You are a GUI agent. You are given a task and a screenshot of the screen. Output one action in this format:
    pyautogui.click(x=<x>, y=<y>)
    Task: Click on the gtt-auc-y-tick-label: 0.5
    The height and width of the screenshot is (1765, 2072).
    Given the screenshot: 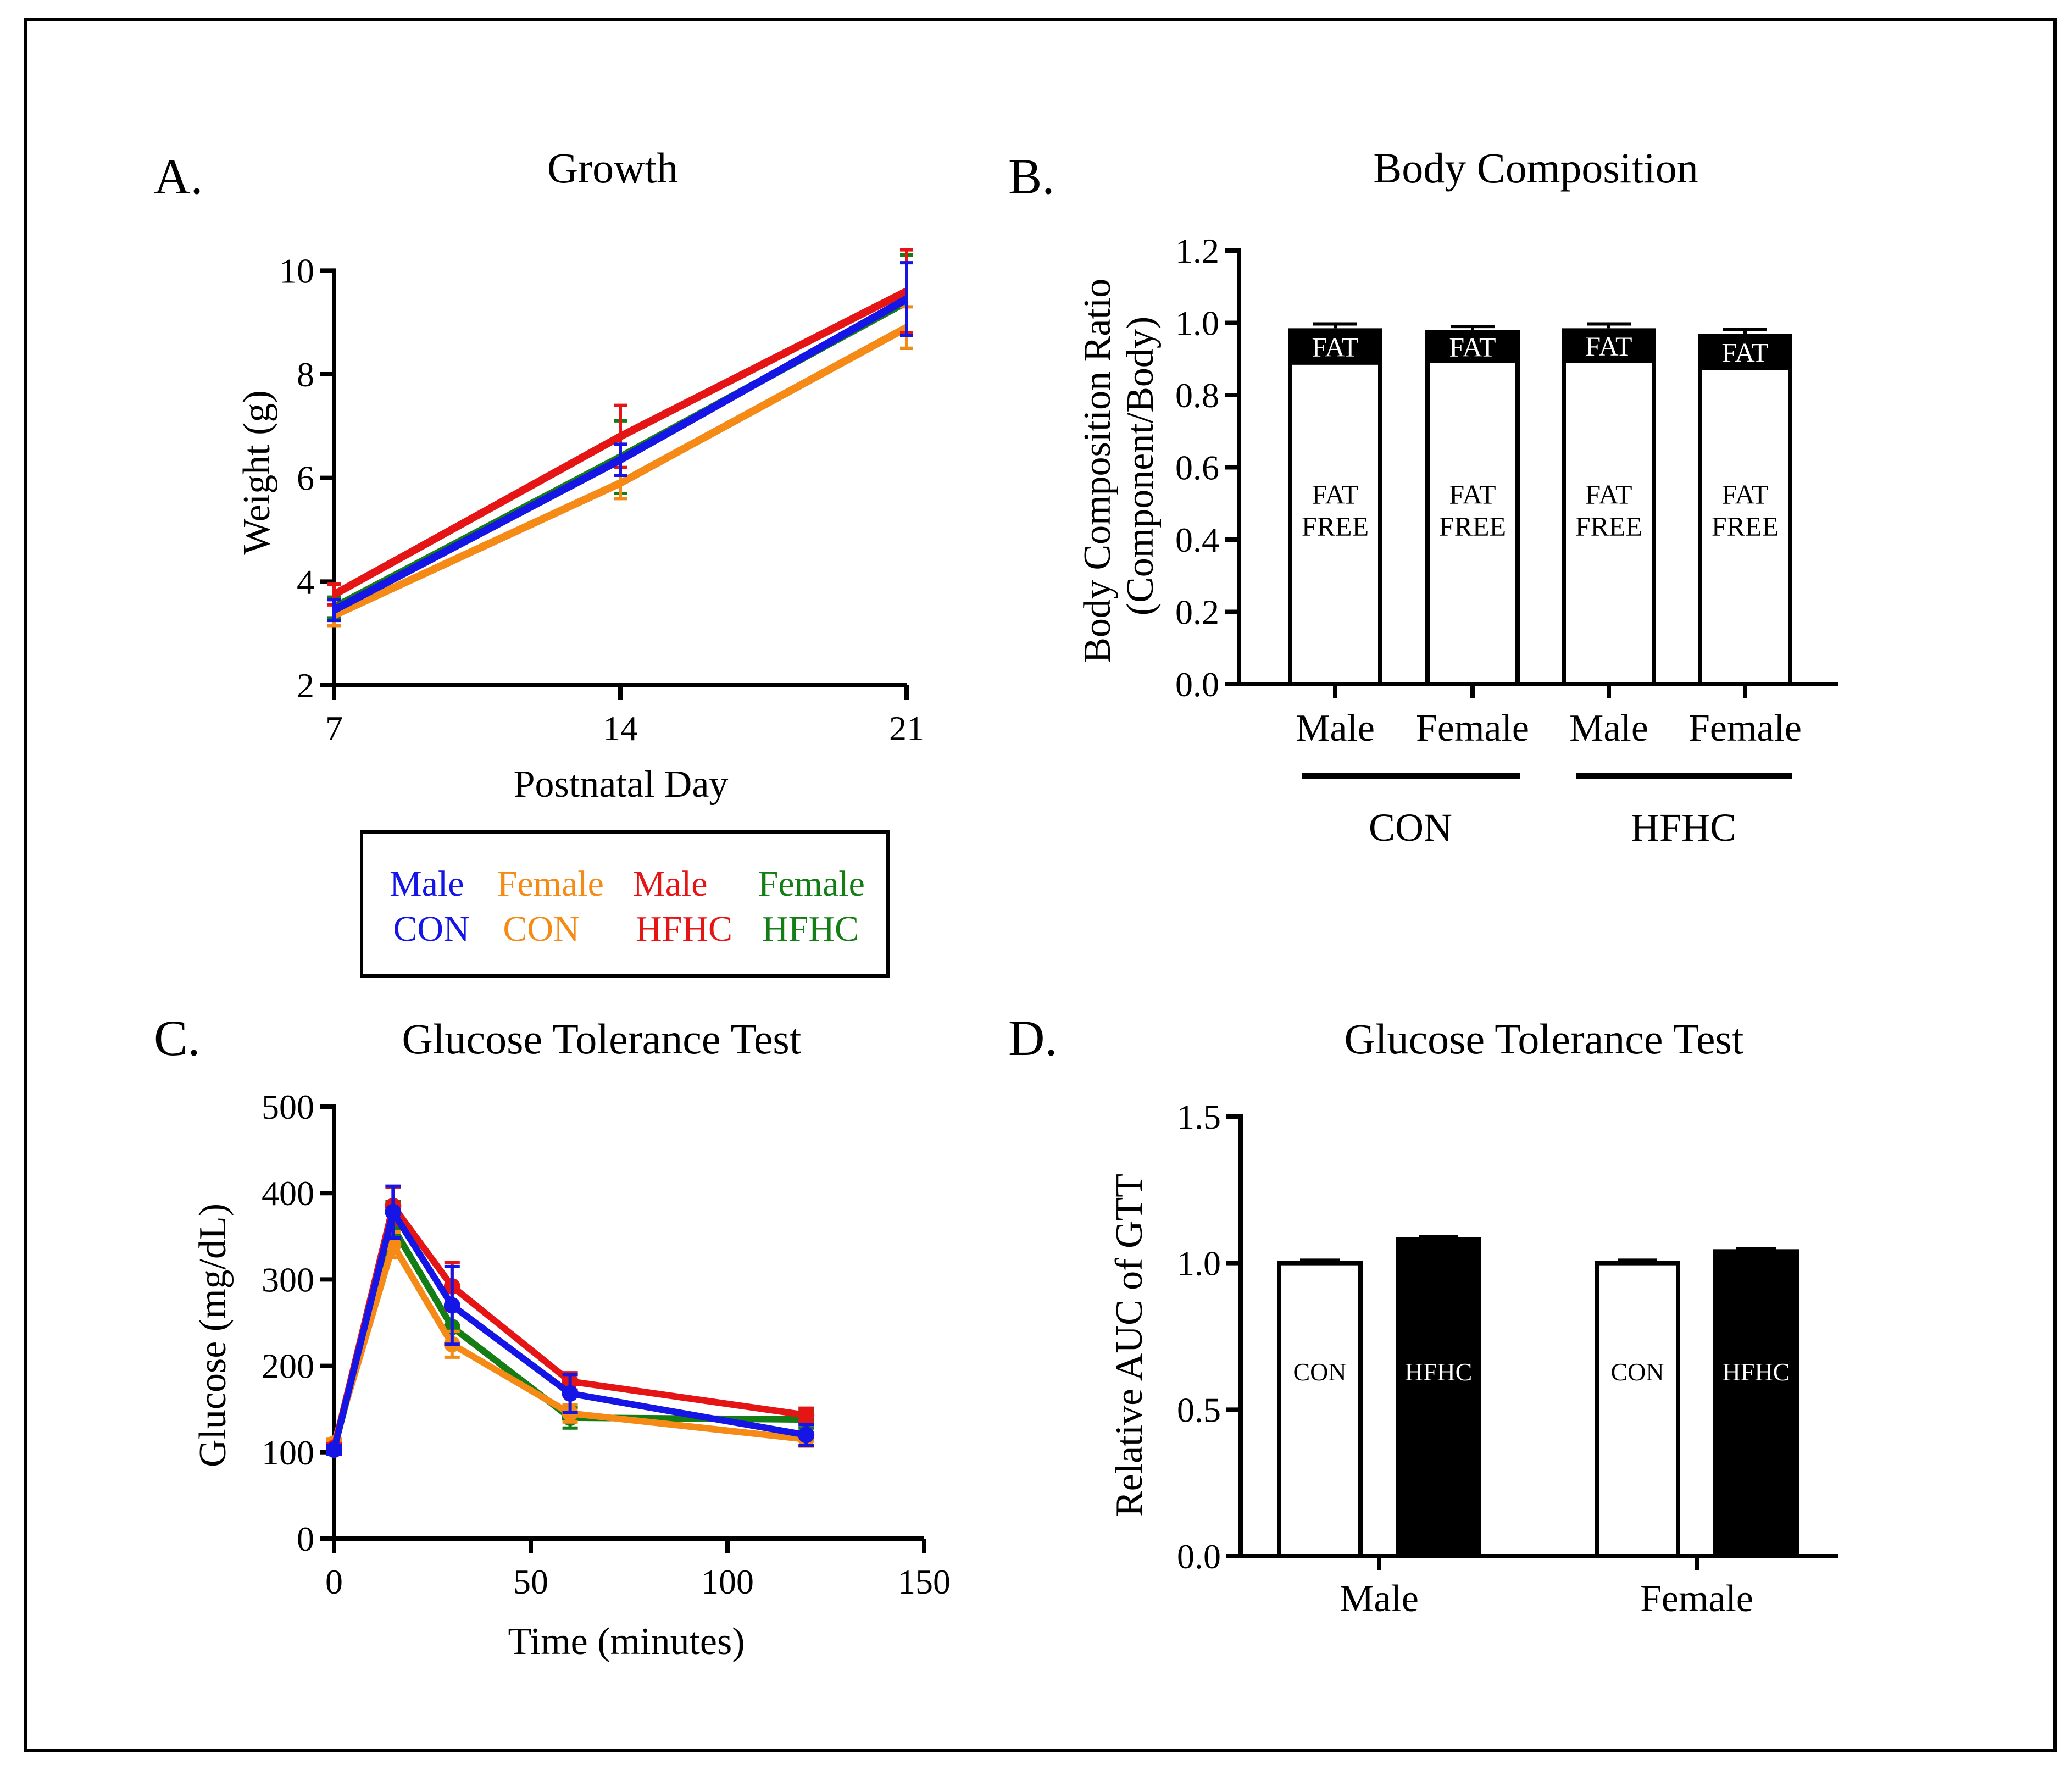 What is the action you would take?
    pyautogui.click(x=1199, y=1409)
    